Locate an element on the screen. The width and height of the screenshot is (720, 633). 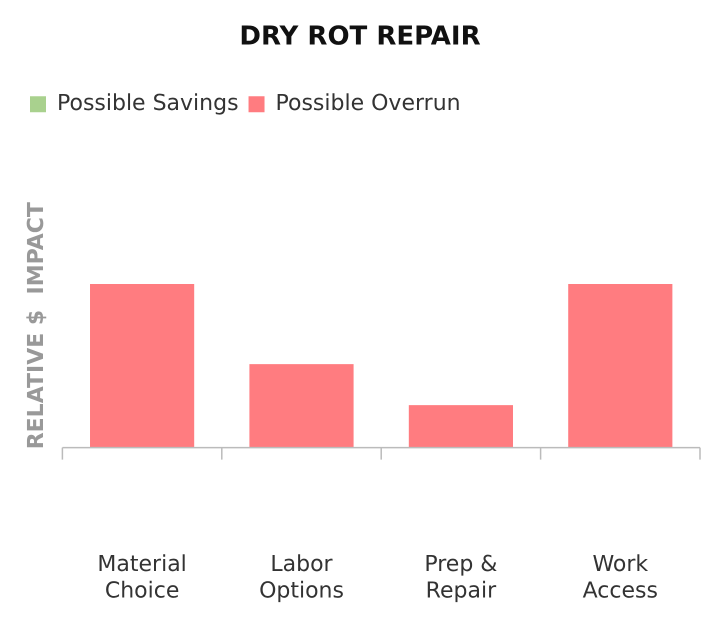
chart-title: DRY ROT REPAIR is located at coordinates (360, 36).